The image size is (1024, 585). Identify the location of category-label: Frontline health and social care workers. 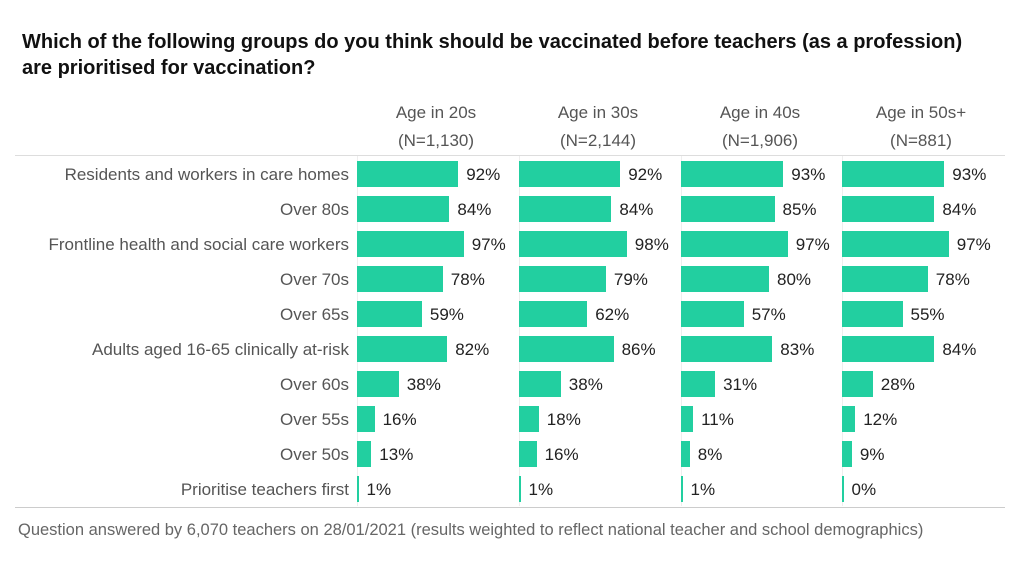
(198, 244).